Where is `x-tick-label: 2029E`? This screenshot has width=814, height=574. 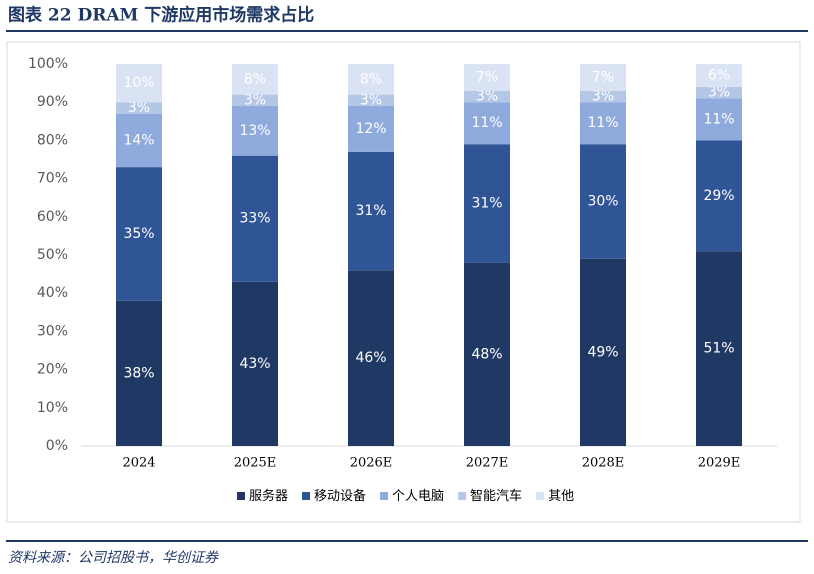 x-tick-label: 2029E is located at coordinates (719, 463).